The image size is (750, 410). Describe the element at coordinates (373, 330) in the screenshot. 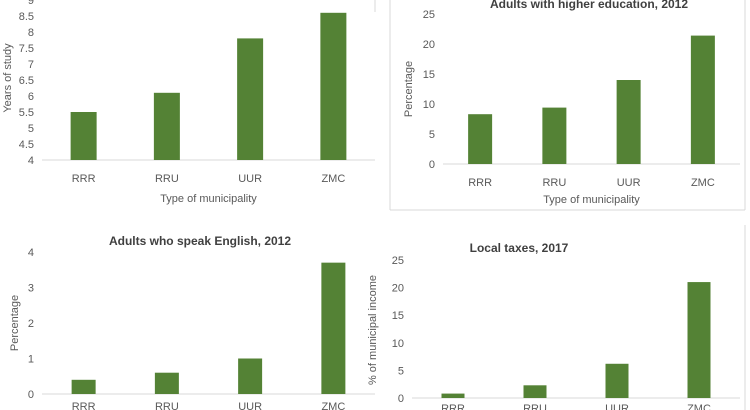

I see `y-axis-title: % of municipal income` at that location.